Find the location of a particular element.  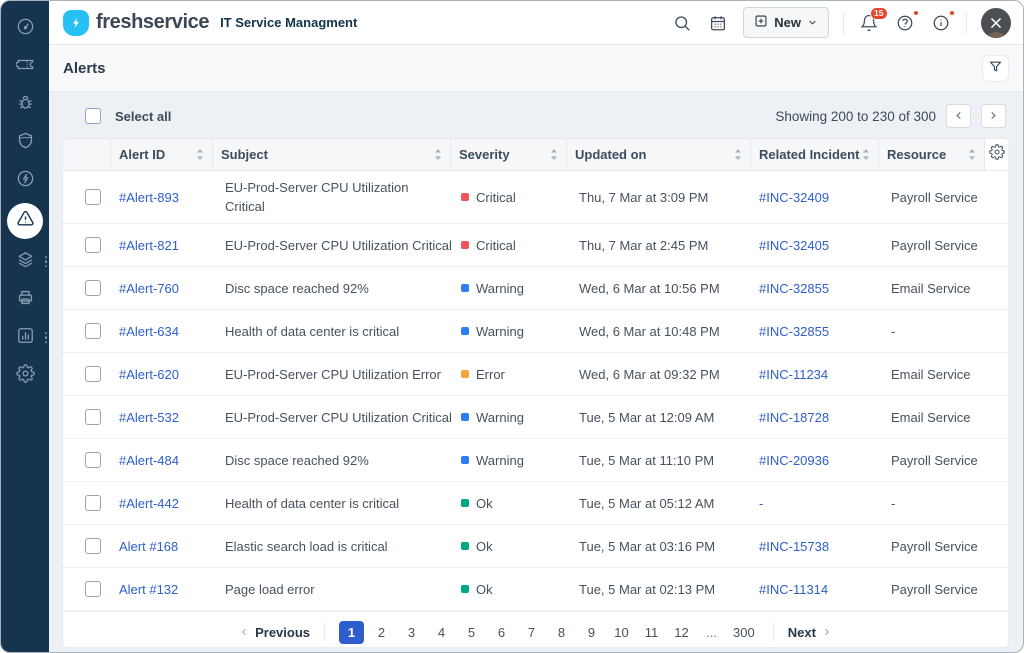

sidebar-item-changes is located at coordinates (25, 180).